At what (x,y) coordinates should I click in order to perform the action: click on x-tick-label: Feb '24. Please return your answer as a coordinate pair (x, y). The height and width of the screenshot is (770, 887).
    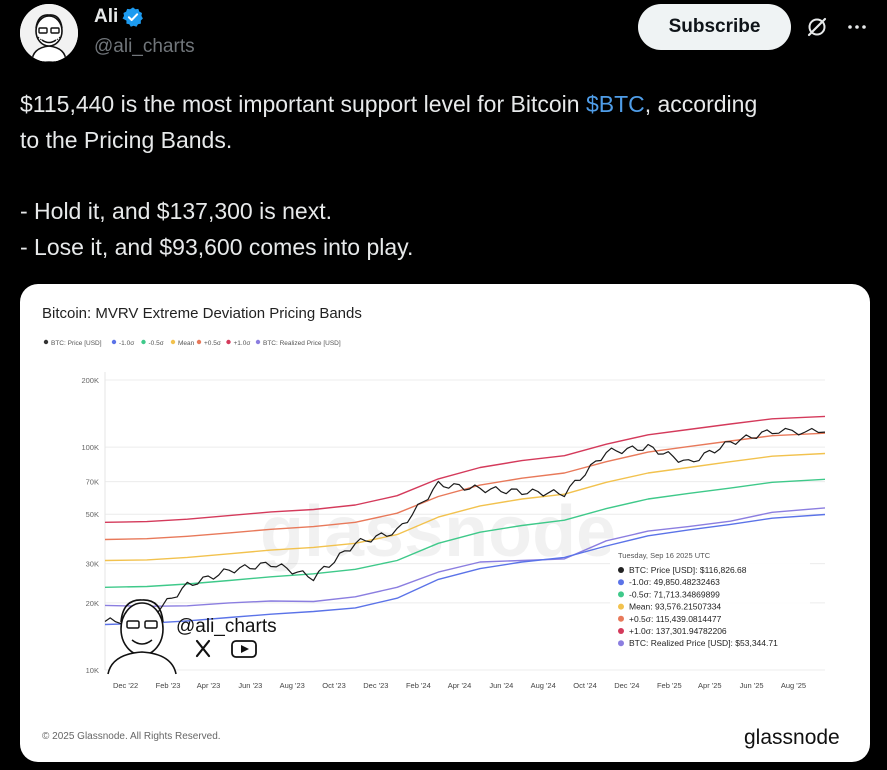
    Looking at the image, I should click on (418, 685).